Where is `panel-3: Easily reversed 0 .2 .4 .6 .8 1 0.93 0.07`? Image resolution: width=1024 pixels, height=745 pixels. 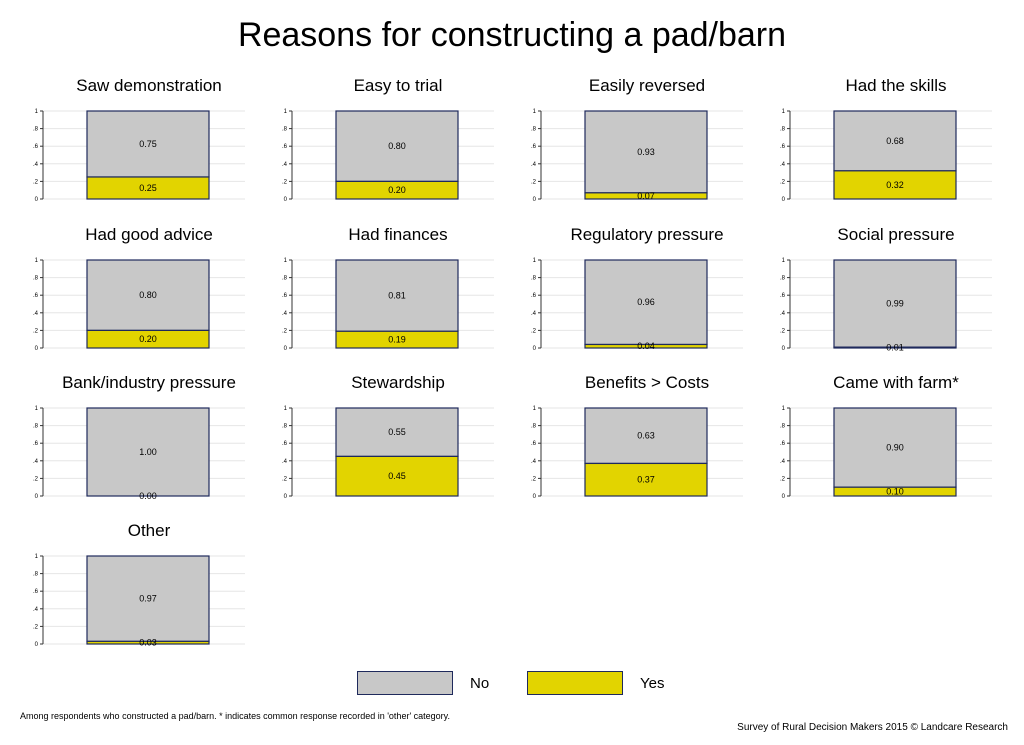
panel-3: Easily reversed 0 .2 .4 .6 .8 1 0.93 0.07 is located at coordinates (637, 139).